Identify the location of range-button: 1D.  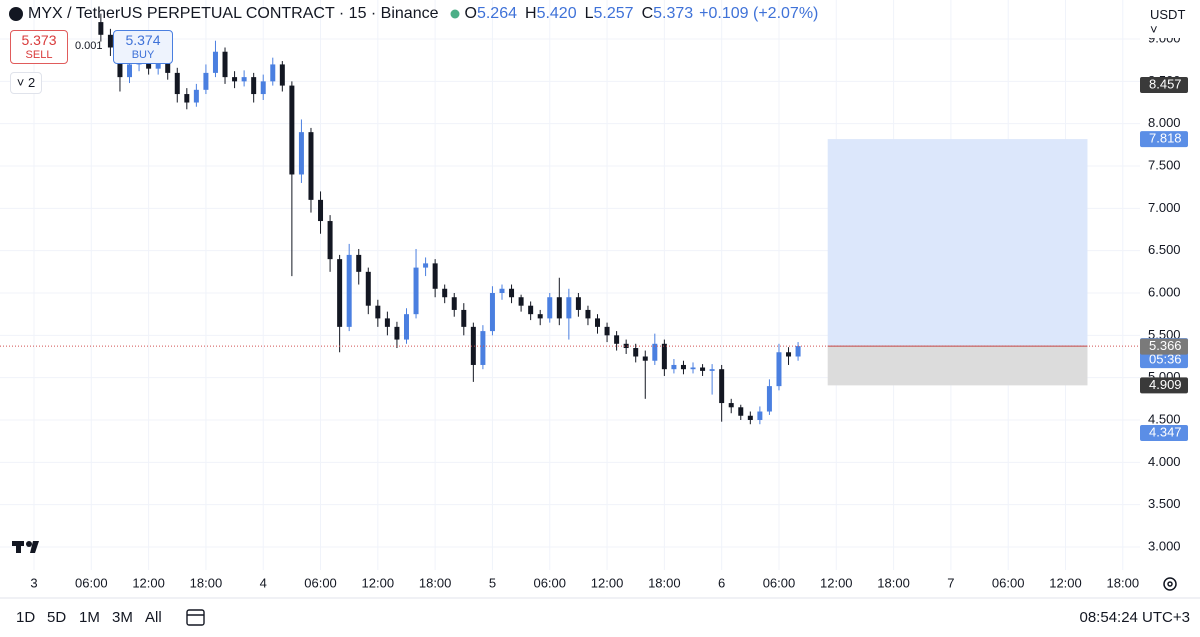
(26, 617).